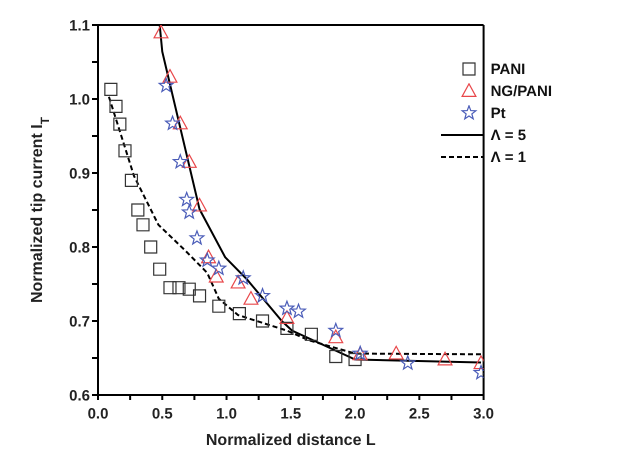  I want to click on x-tick-label: 1.0, so click(226, 414).